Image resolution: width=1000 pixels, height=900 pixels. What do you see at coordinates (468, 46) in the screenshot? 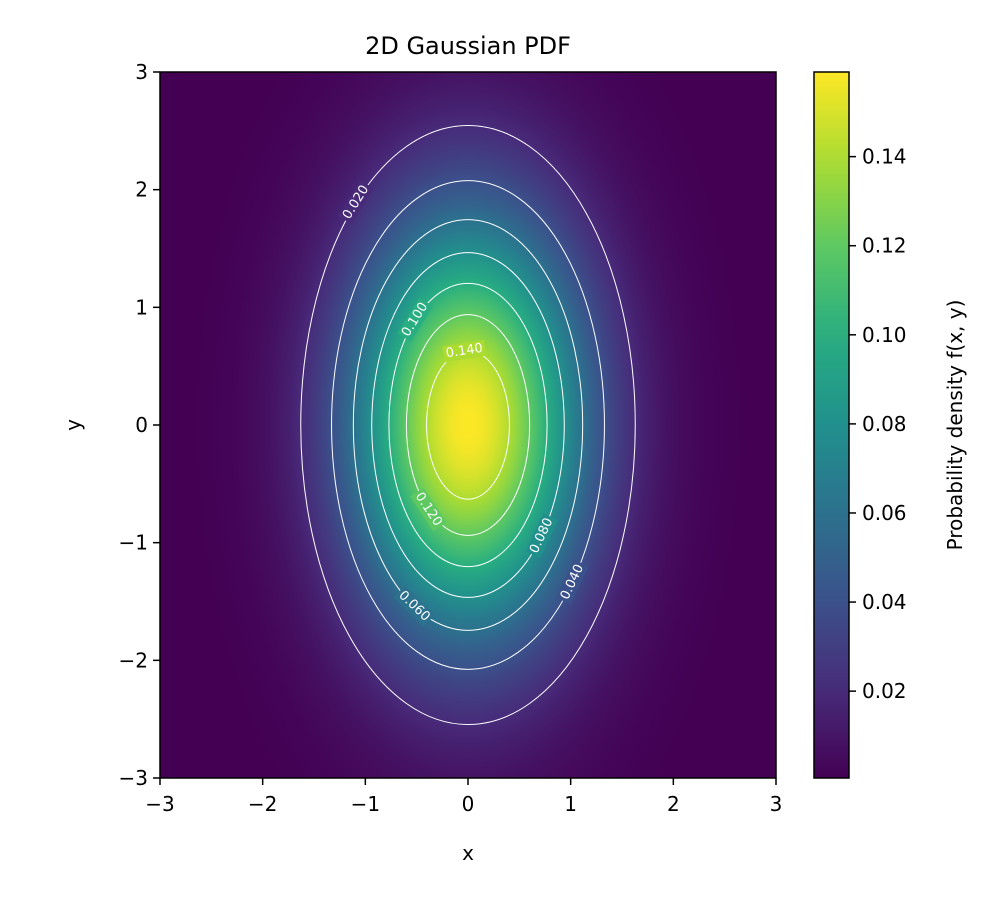
I see `chart-title: 2D Gaussian PDF` at bounding box center [468, 46].